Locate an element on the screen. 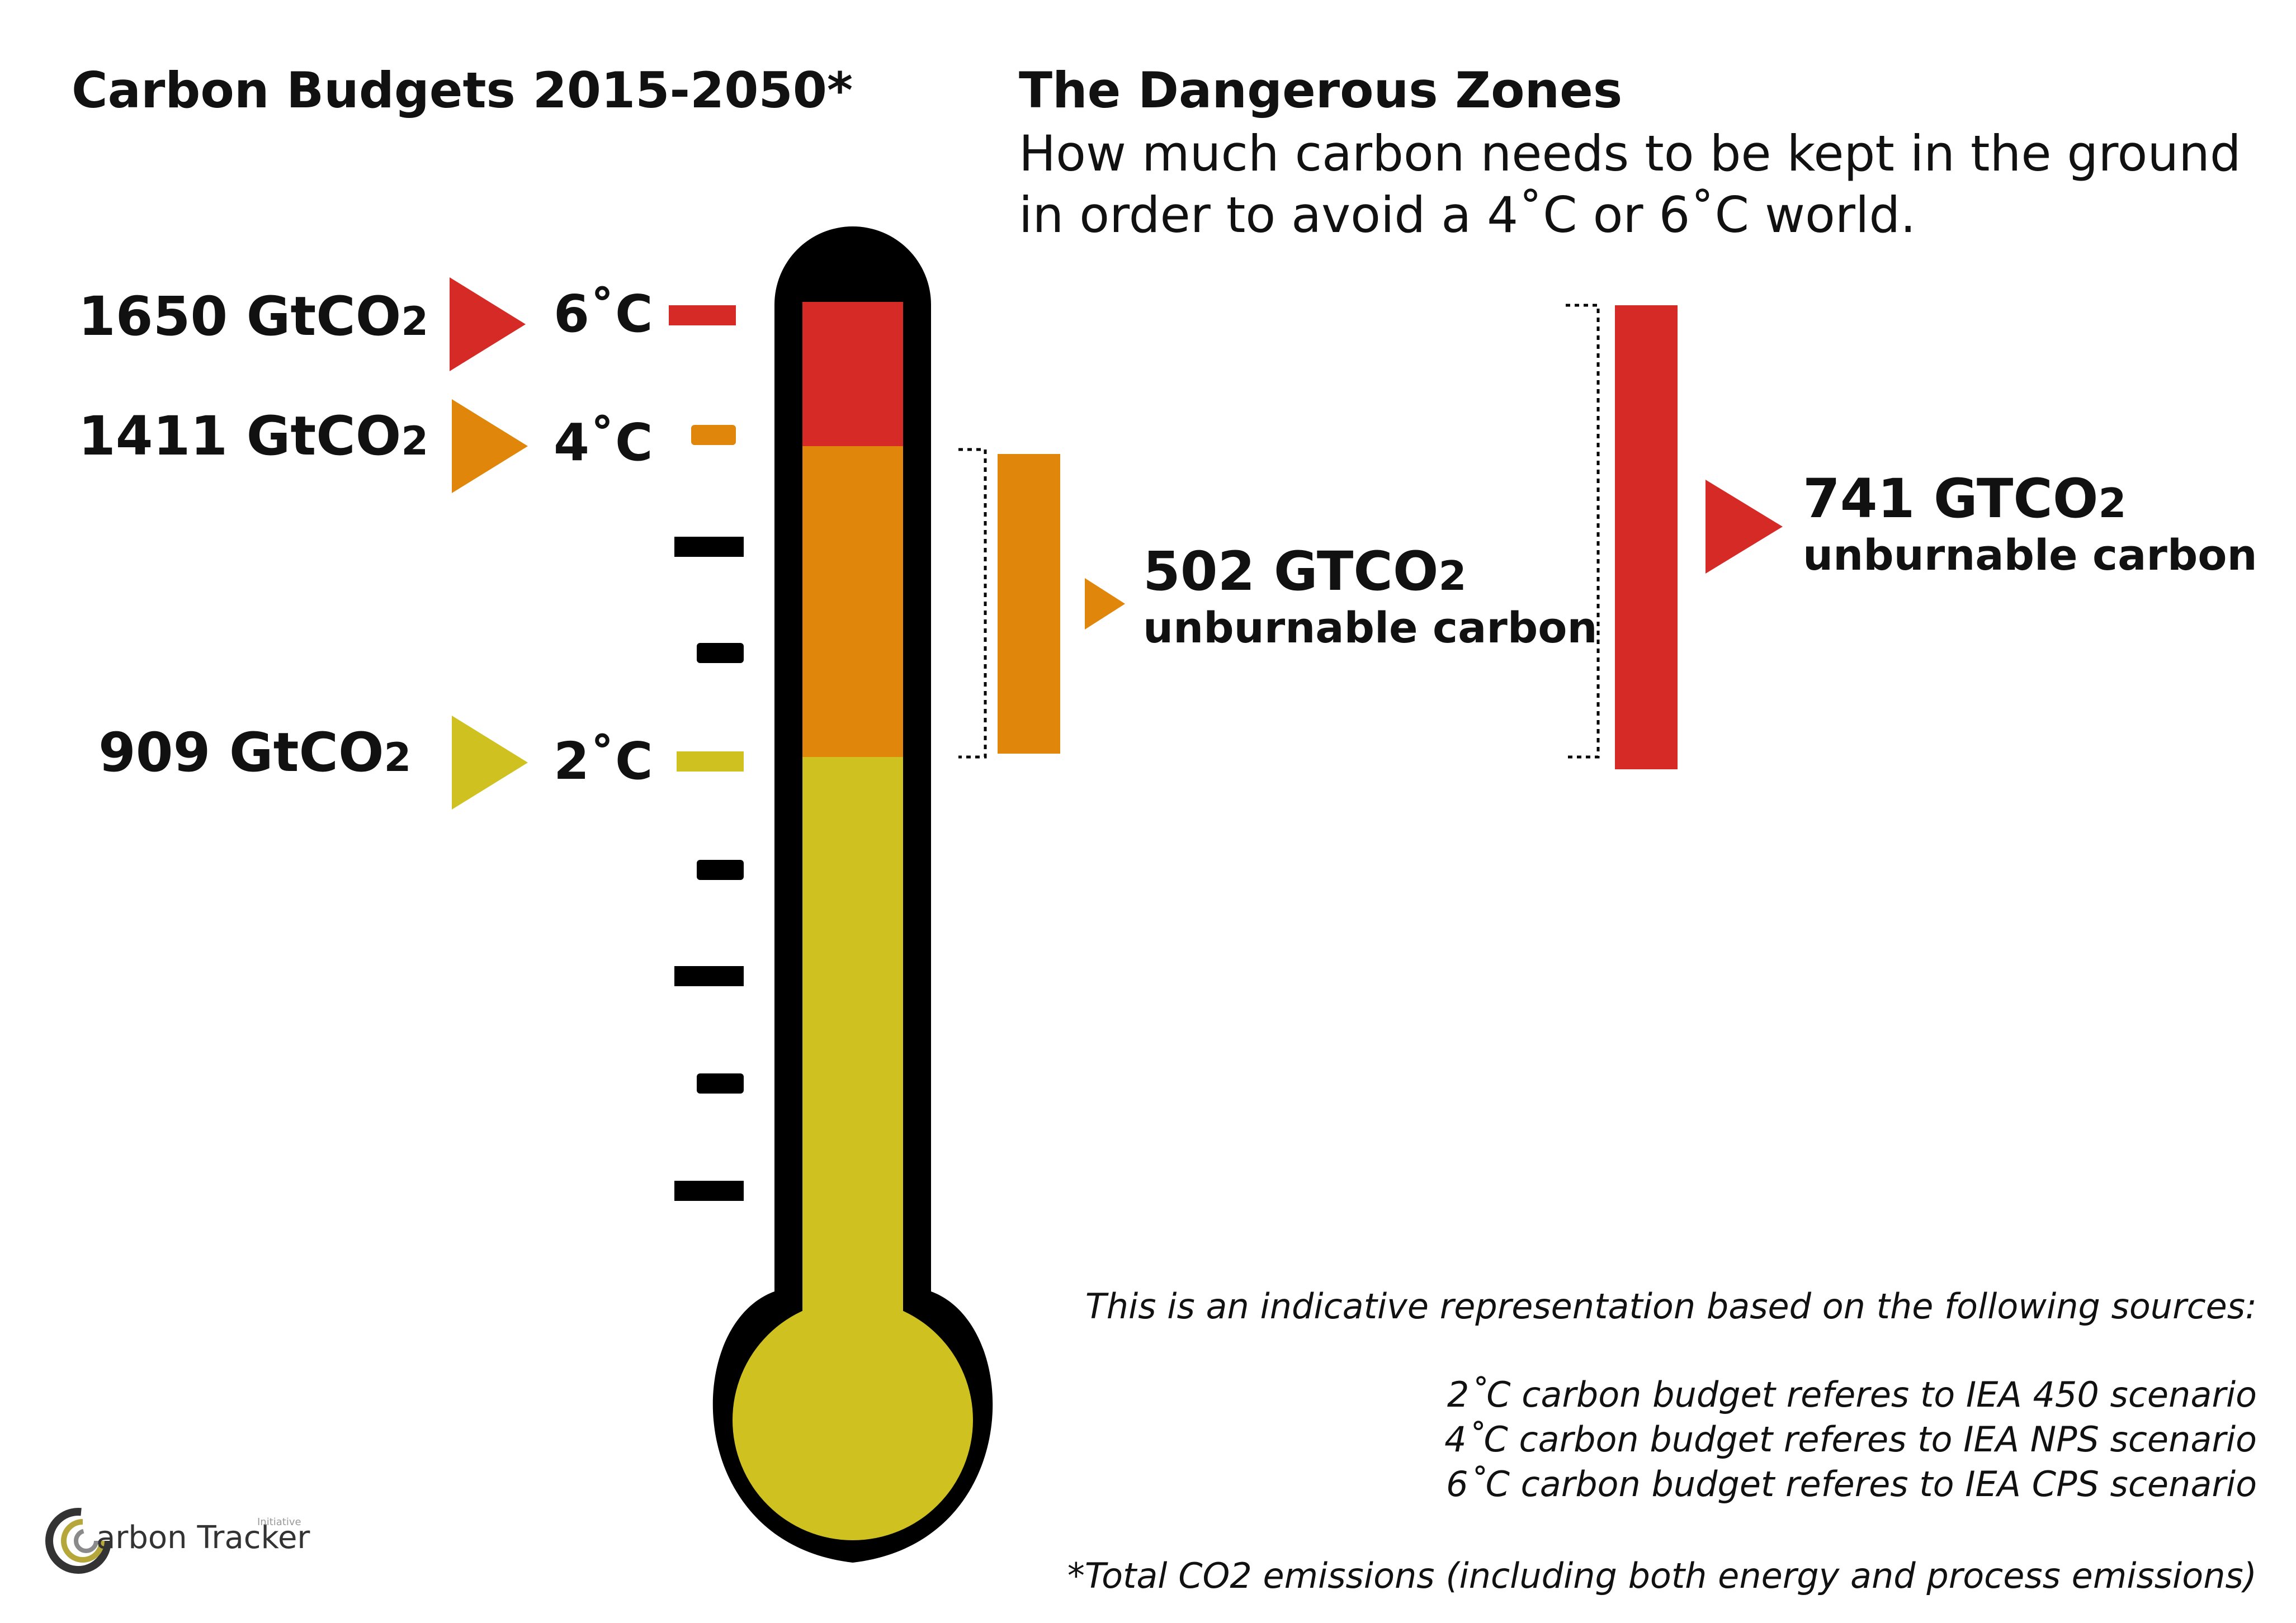 The width and height of the screenshot is (2296, 1623). unburnable-502-label: unburnable carbon is located at coordinates (1370, 628).